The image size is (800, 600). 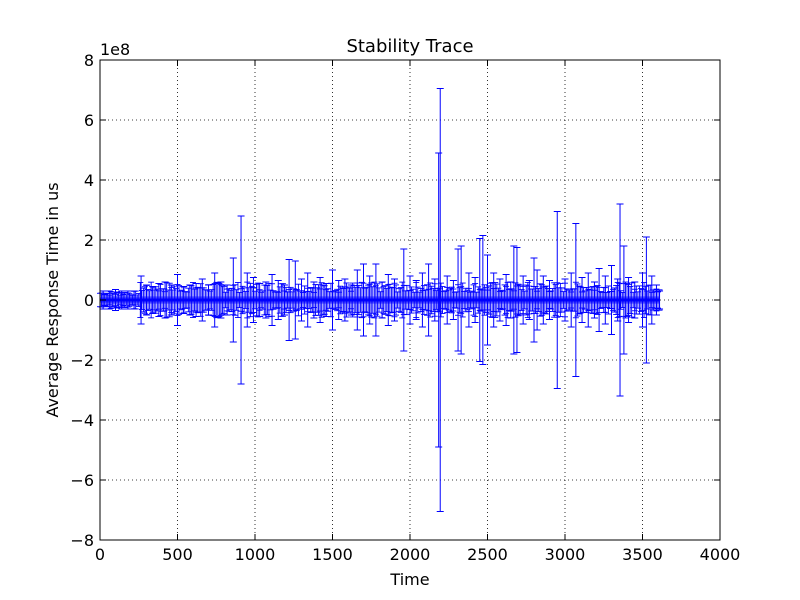 I want to click on chart-title: Stability Trace, so click(x=409, y=46).